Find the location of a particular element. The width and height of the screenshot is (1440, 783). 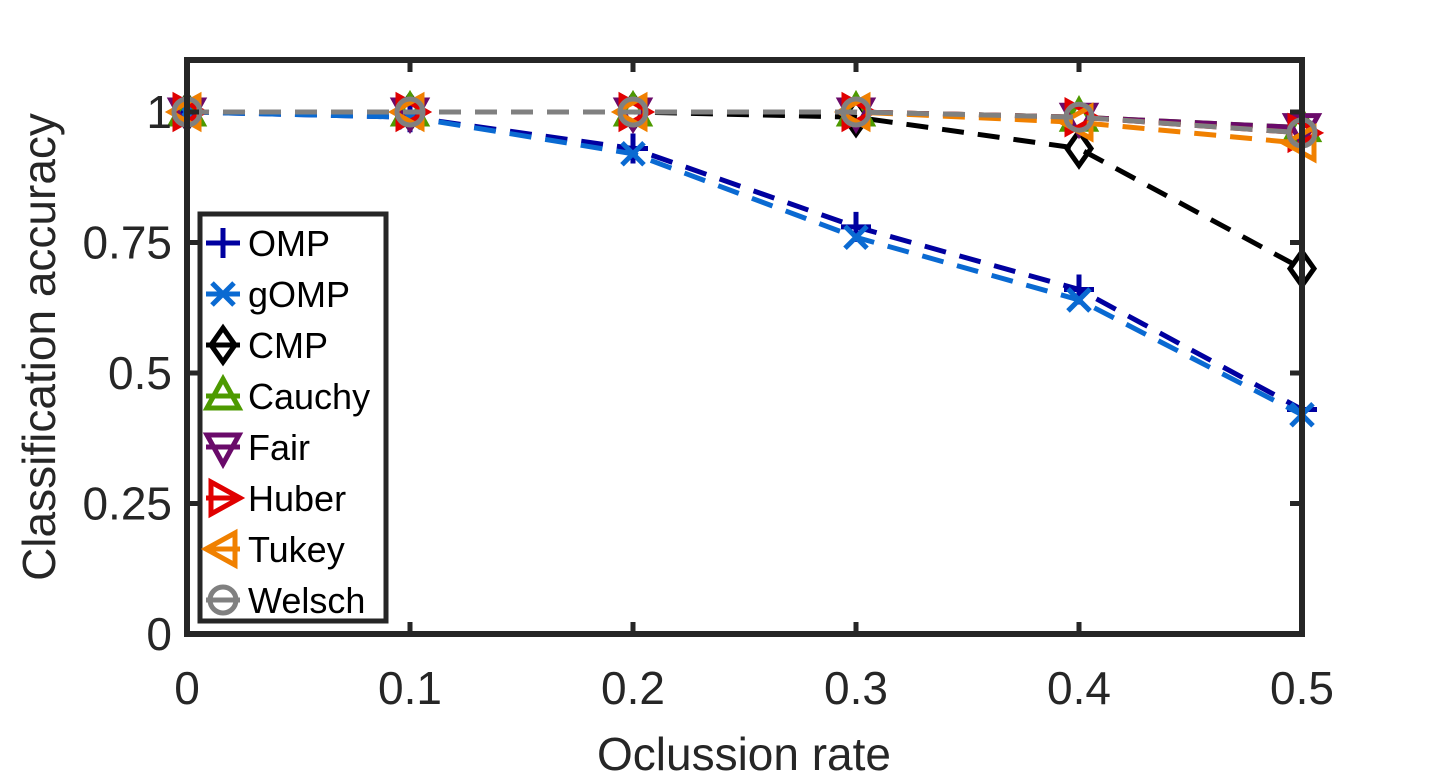

legend-entry-omp: OMP is located at coordinates (268, 243).